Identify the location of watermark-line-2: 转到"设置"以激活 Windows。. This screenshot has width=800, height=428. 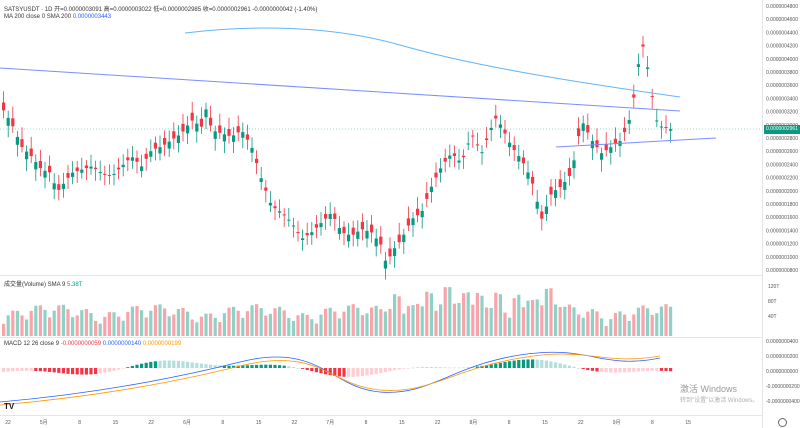
(719, 401).